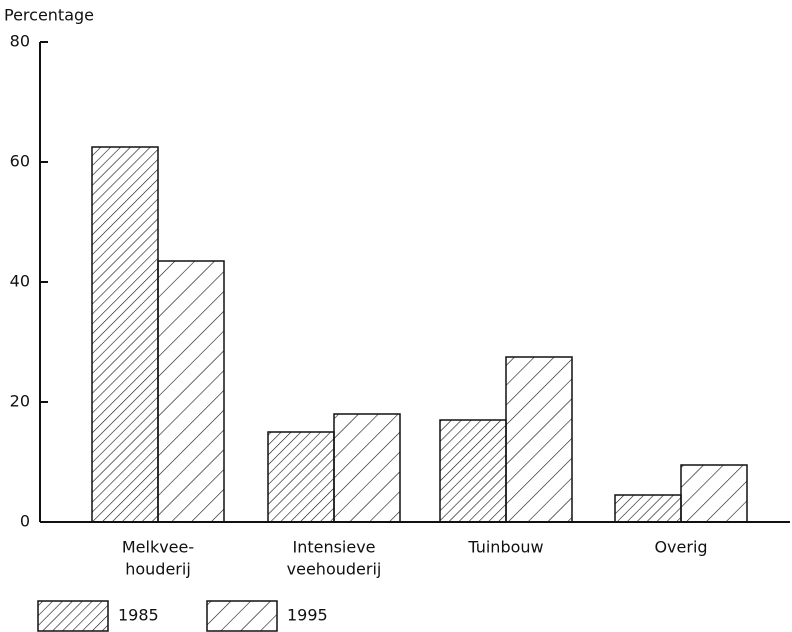 The width and height of the screenshot is (792, 632). Describe the element at coordinates (138, 615) in the screenshot. I see `legend-label: 1985` at that location.